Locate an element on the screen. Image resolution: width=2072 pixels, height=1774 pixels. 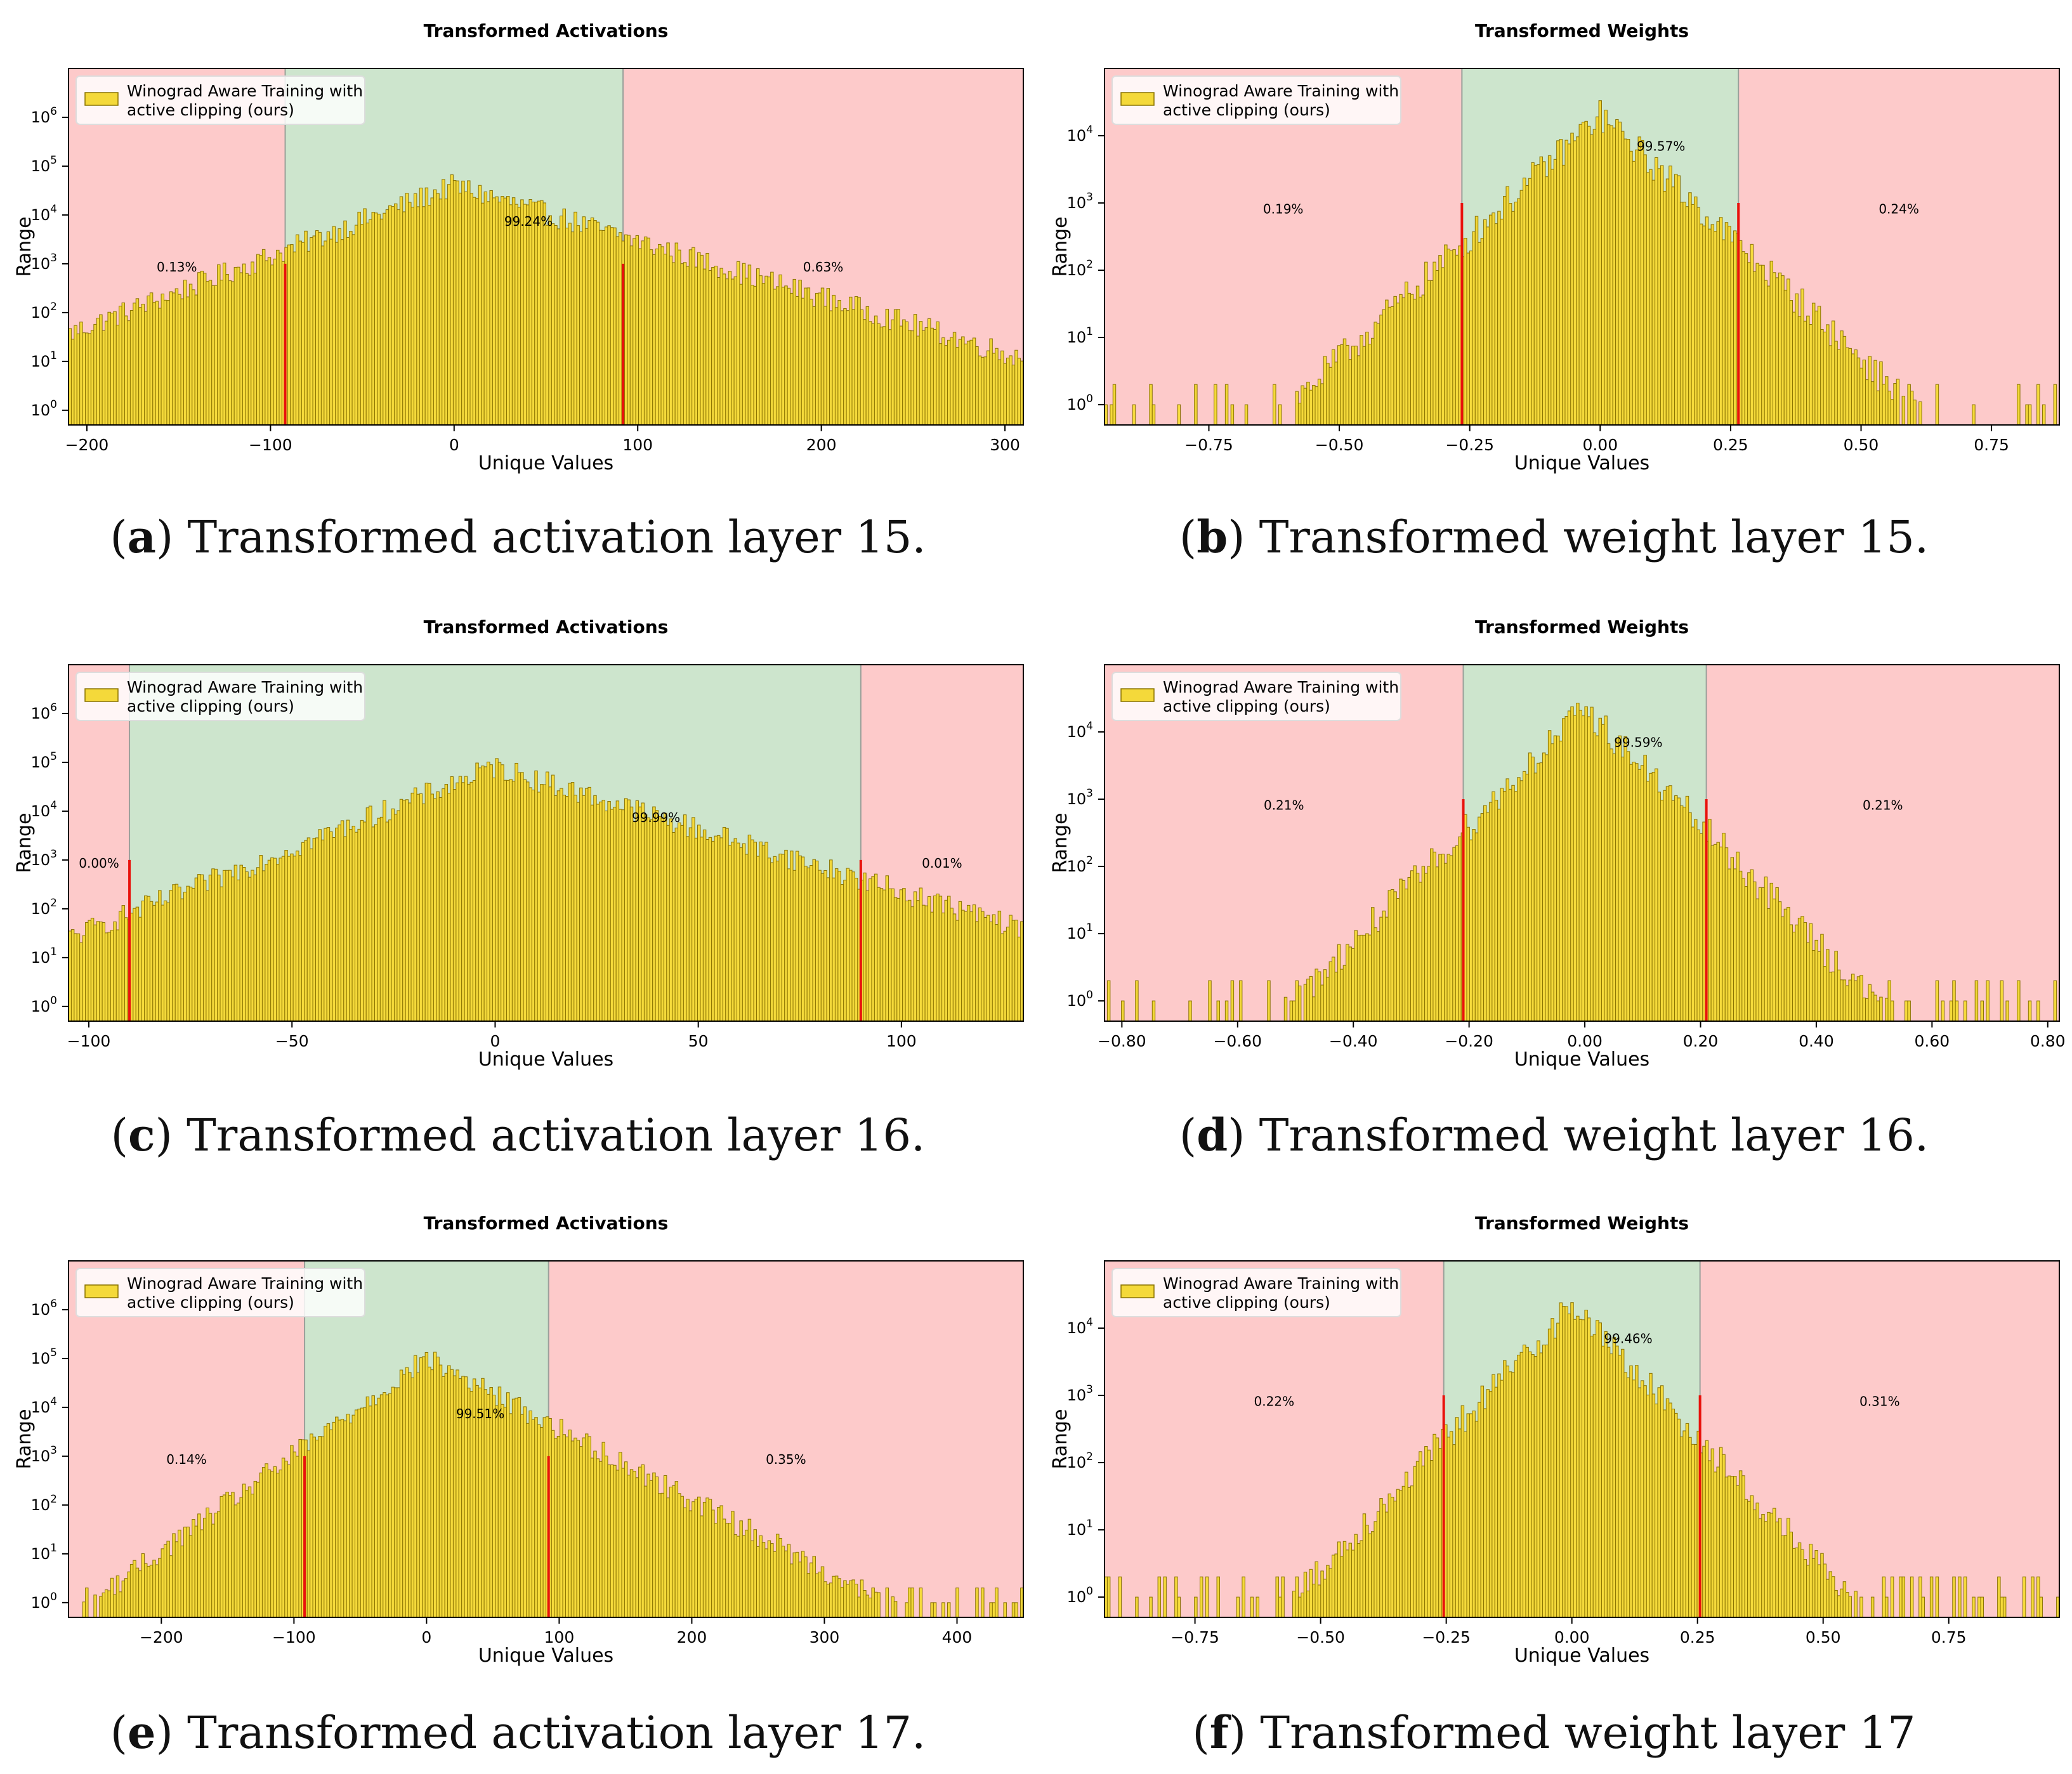
plot-frame is located at coordinates (546, 247).